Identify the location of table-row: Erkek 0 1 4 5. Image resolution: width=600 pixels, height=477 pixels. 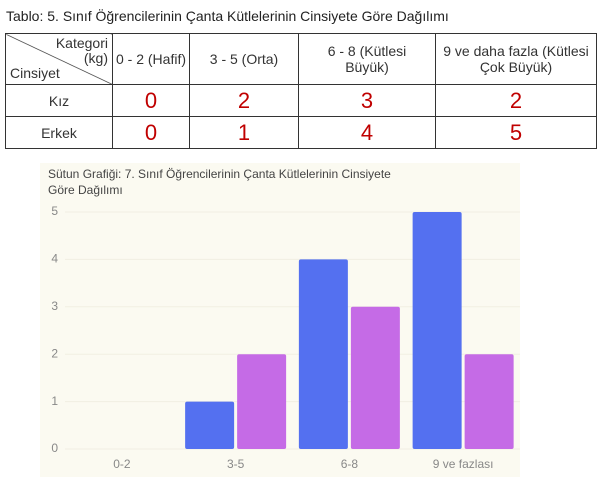
(301, 132).